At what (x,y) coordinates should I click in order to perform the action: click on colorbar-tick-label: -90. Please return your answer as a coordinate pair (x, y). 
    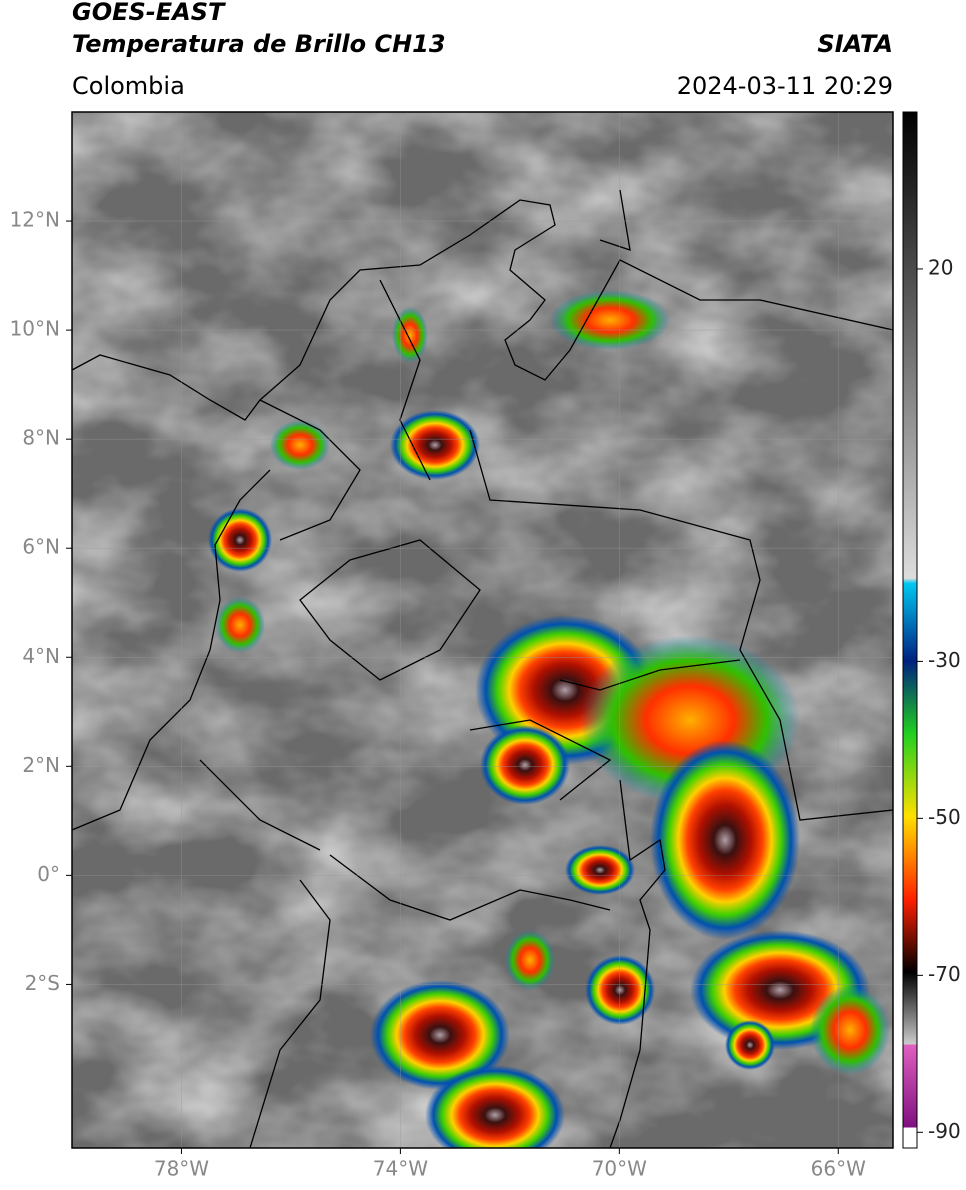
    Looking at the image, I should click on (944, 1131).